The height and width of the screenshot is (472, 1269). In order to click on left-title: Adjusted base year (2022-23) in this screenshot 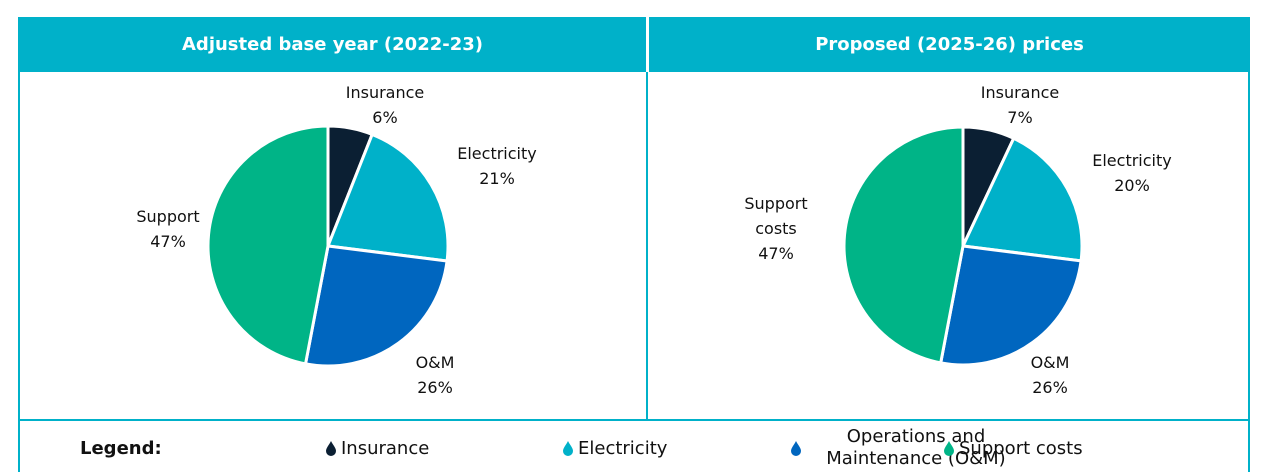, I will do `click(332, 44)`.